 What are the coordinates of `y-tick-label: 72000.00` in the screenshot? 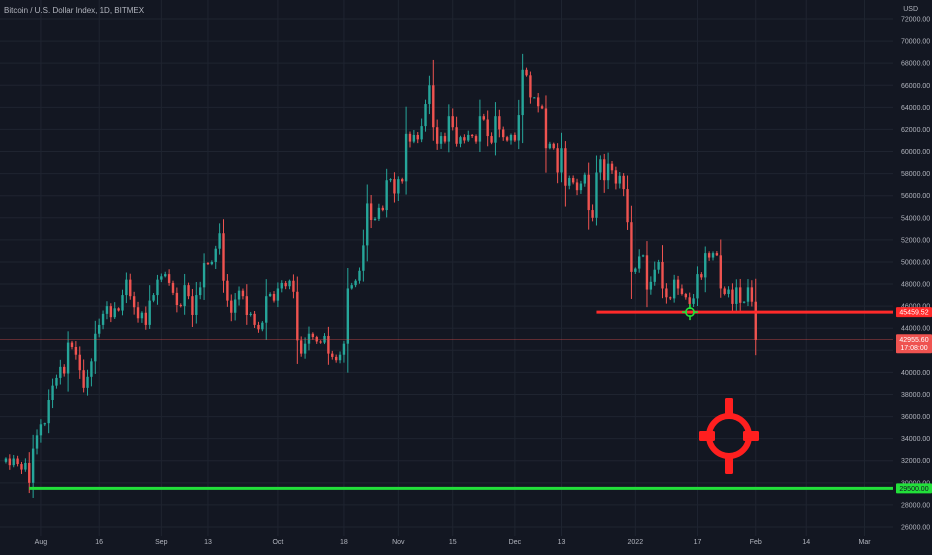 It's located at (915, 20).